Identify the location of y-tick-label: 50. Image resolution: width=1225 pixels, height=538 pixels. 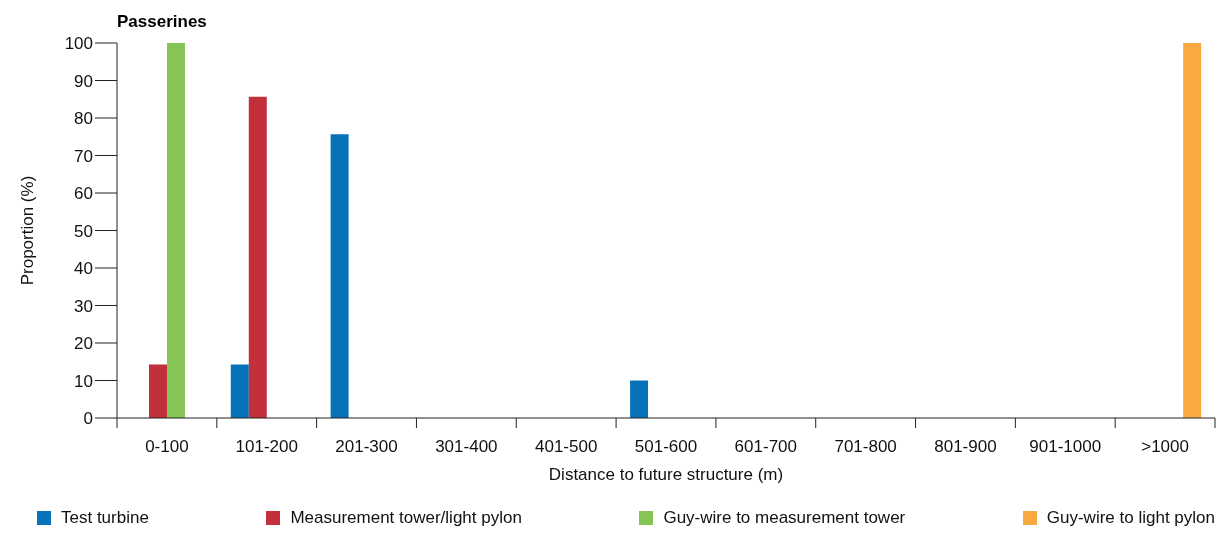
(83, 231).